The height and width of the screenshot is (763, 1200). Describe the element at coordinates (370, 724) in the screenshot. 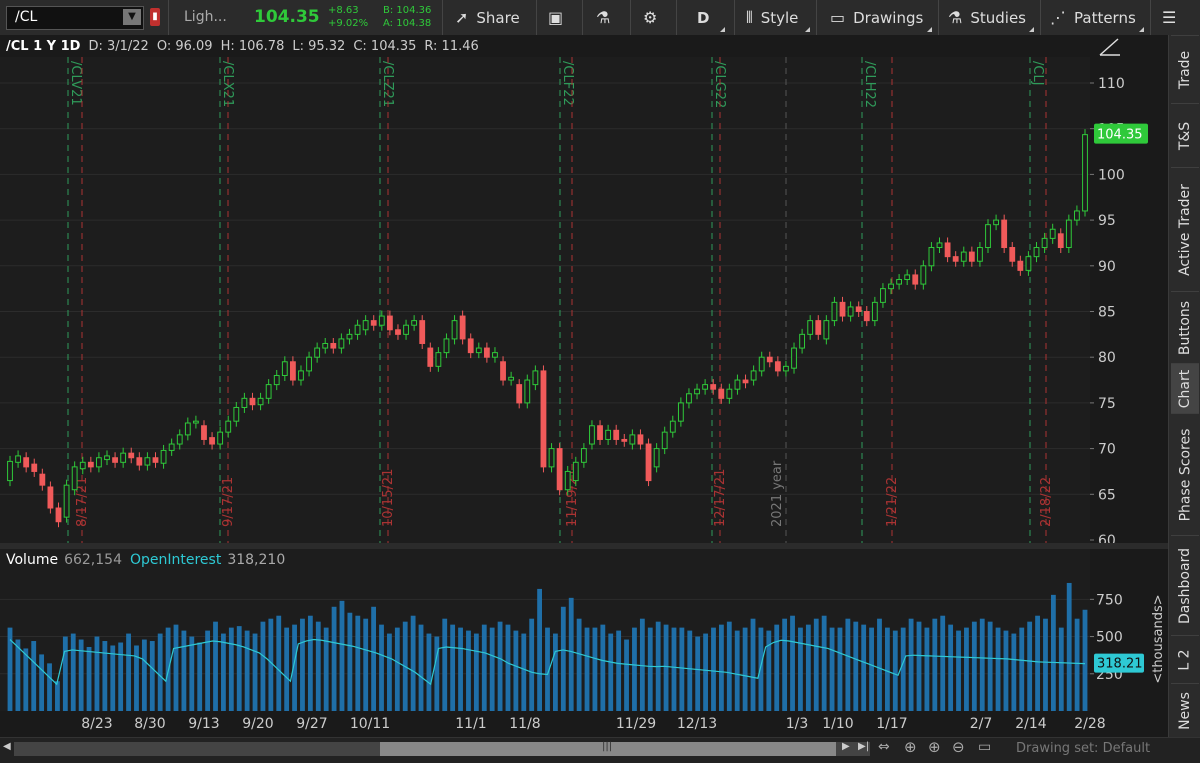

I see `date-tick-label: 10/11` at that location.